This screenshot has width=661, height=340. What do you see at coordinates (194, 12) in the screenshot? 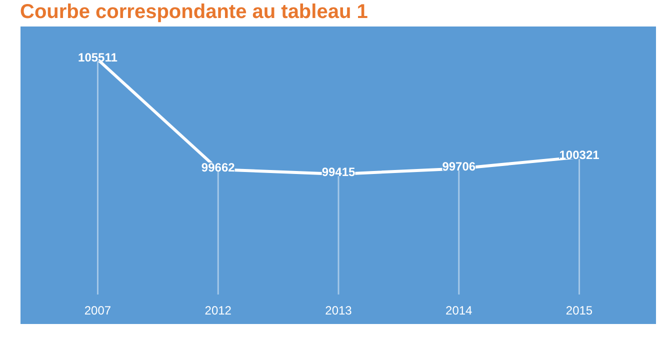
I see `chart-title: Courbe correspondante au tableau 1` at bounding box center [194, 12].